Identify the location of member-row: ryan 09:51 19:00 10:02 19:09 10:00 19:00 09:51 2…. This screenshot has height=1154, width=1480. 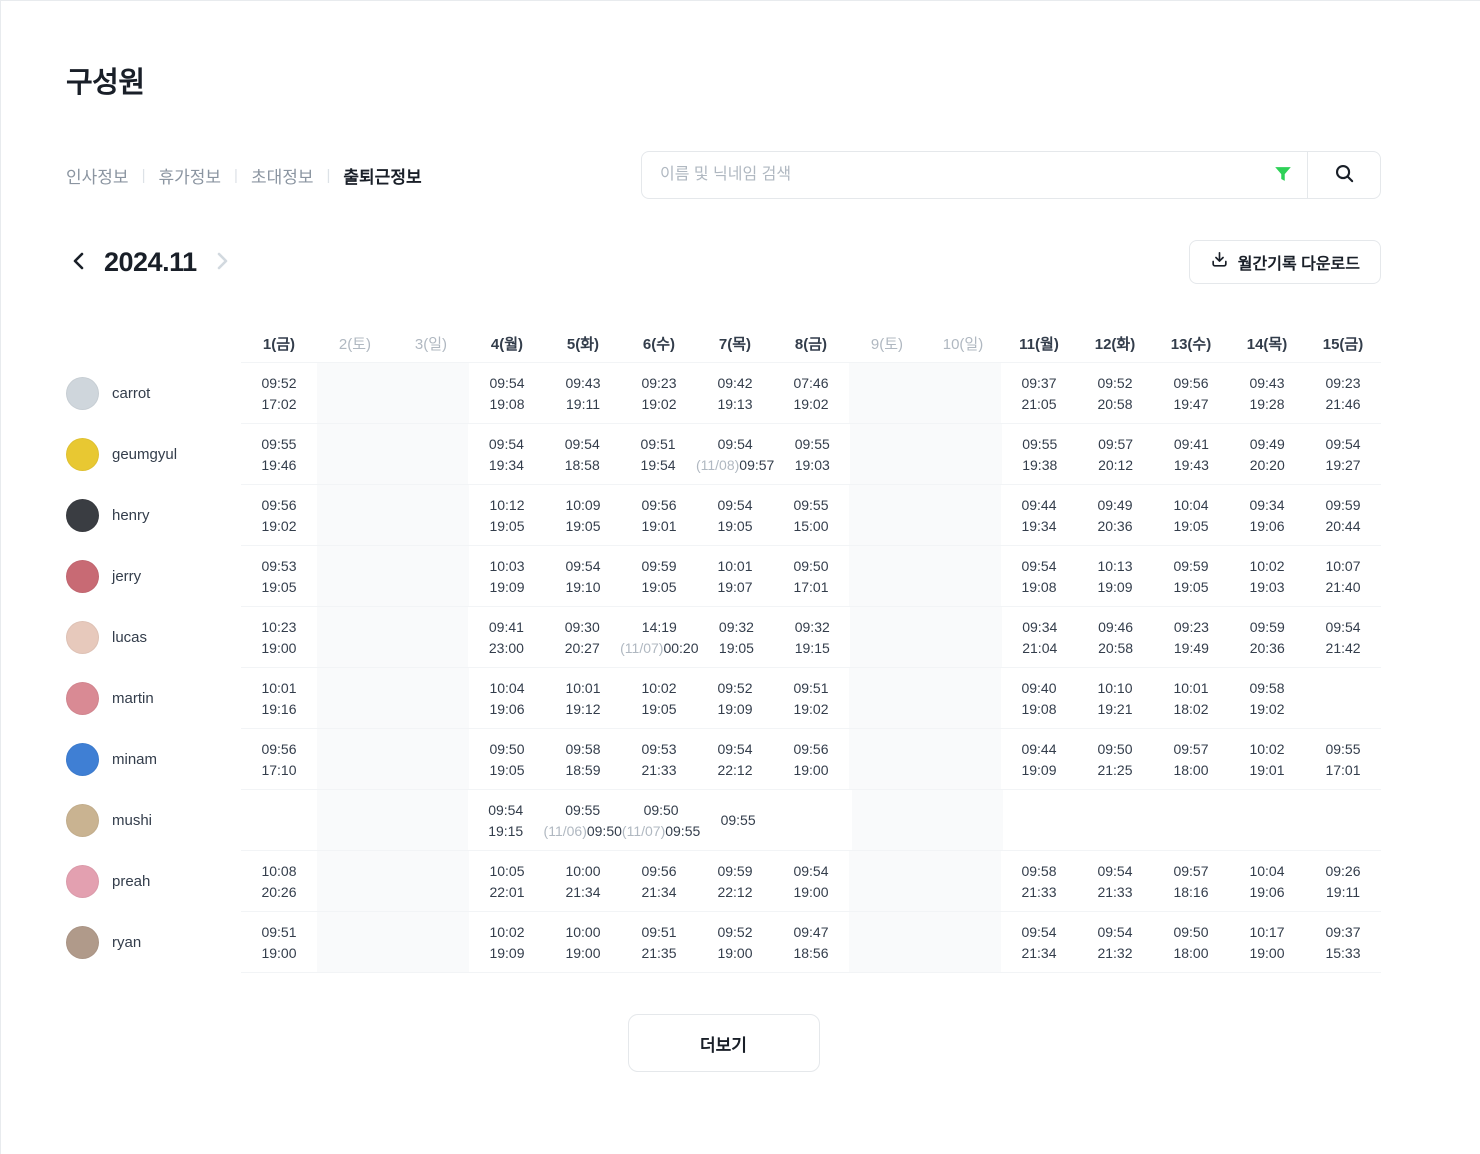
(723, 942).